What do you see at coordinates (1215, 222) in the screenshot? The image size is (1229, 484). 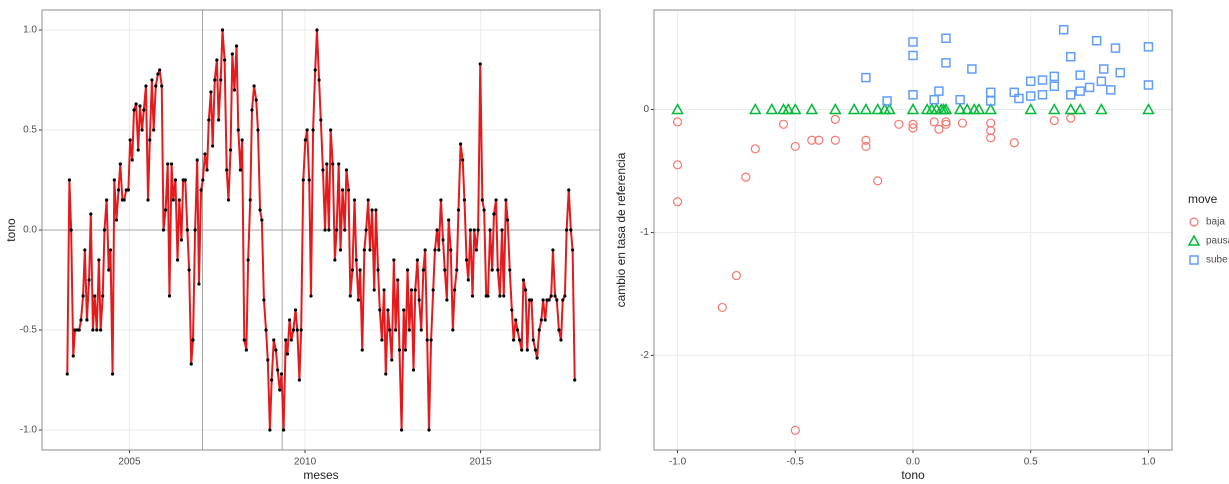 I see `legend-label: baja` at bounding box center [1215, 222].